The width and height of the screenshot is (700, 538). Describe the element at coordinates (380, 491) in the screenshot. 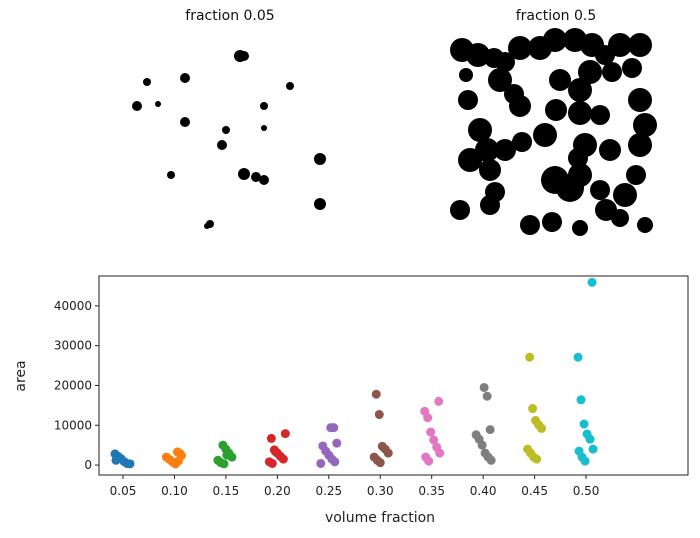

I see `x-tick-label: 0.30` at that location.